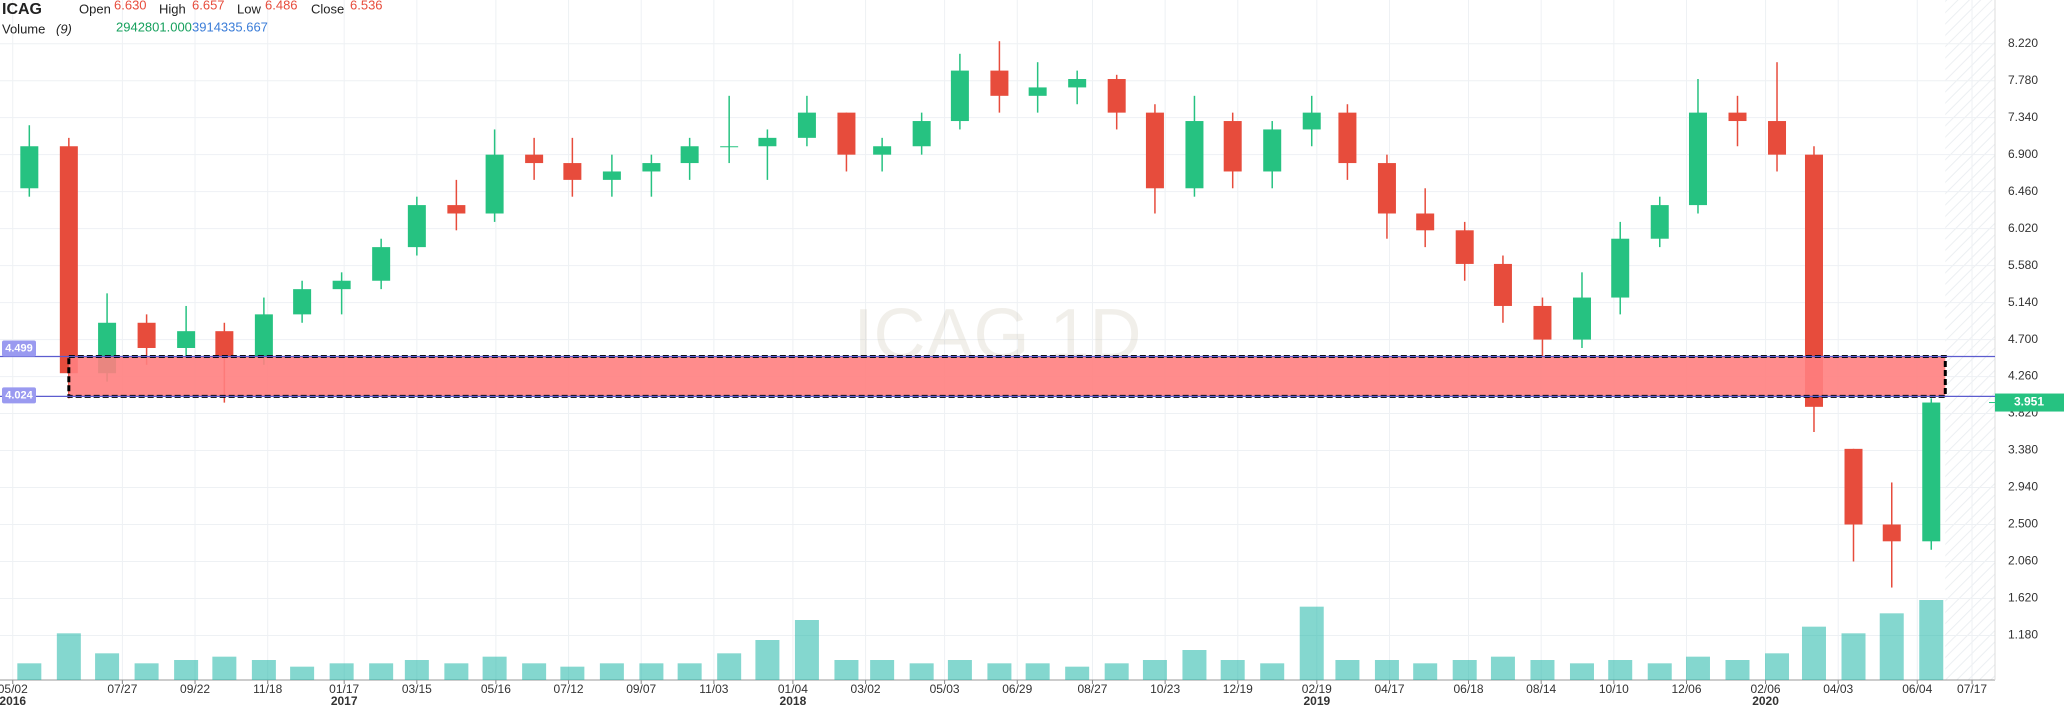 This screenshot has width=2064, height=709. Describe the element at coordinates (1917, 689) in the screenshot. I see `x-tick-label: 06/04` at that location.